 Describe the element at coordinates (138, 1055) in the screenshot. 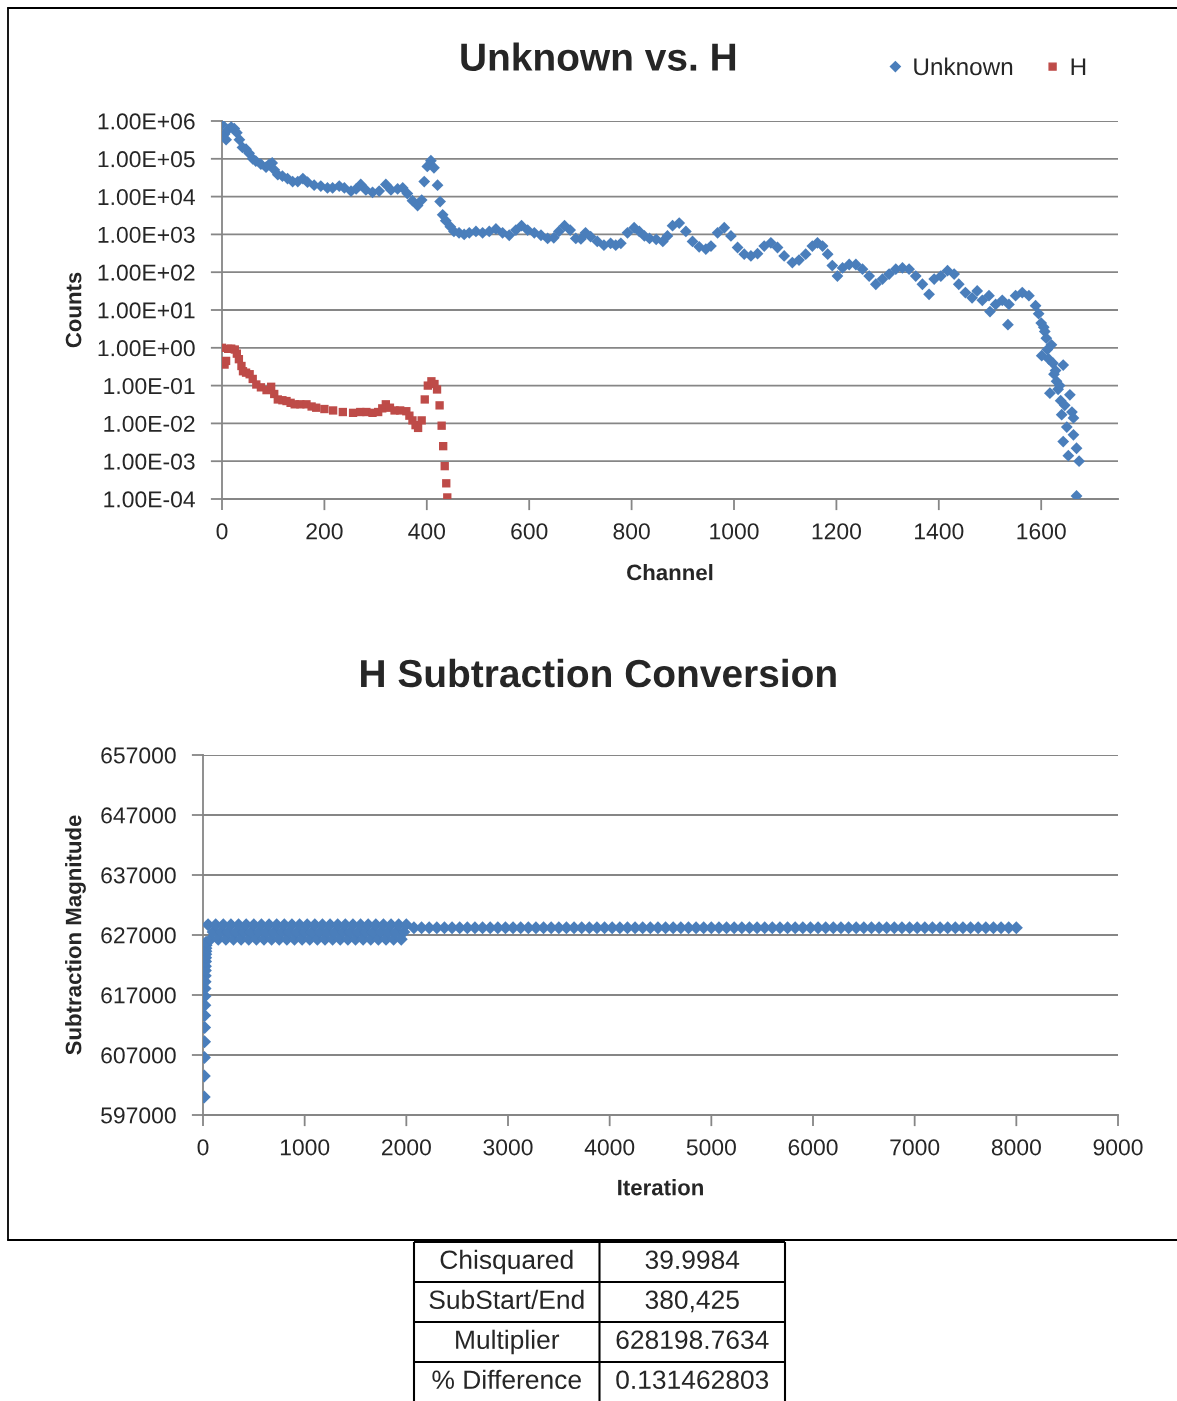

I see `y-tick-label: 607000` at that location.